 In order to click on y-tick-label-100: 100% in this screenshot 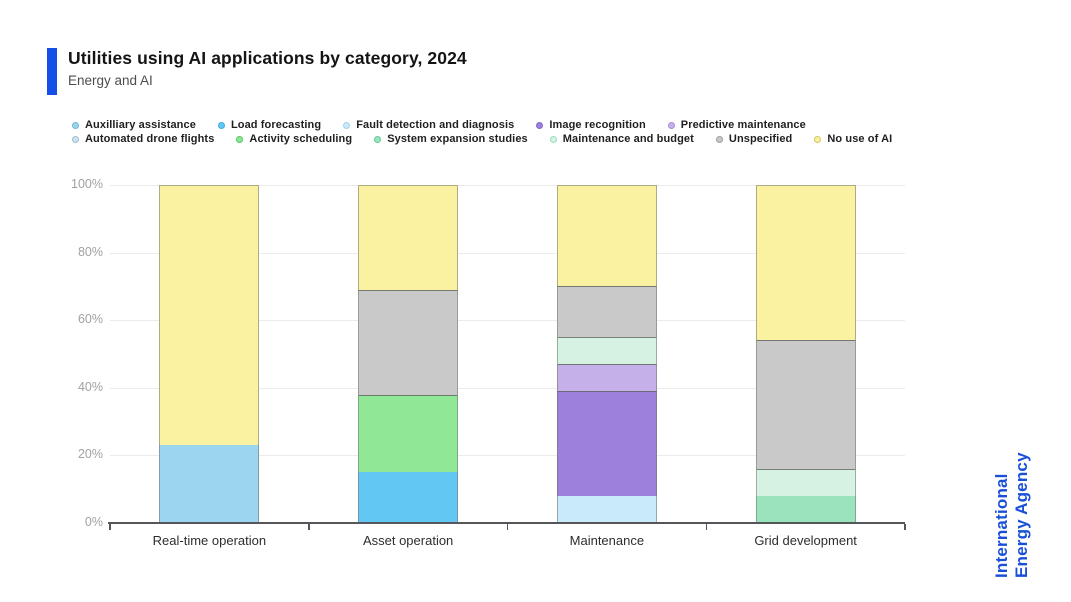, I will do `click(87, 184)`.